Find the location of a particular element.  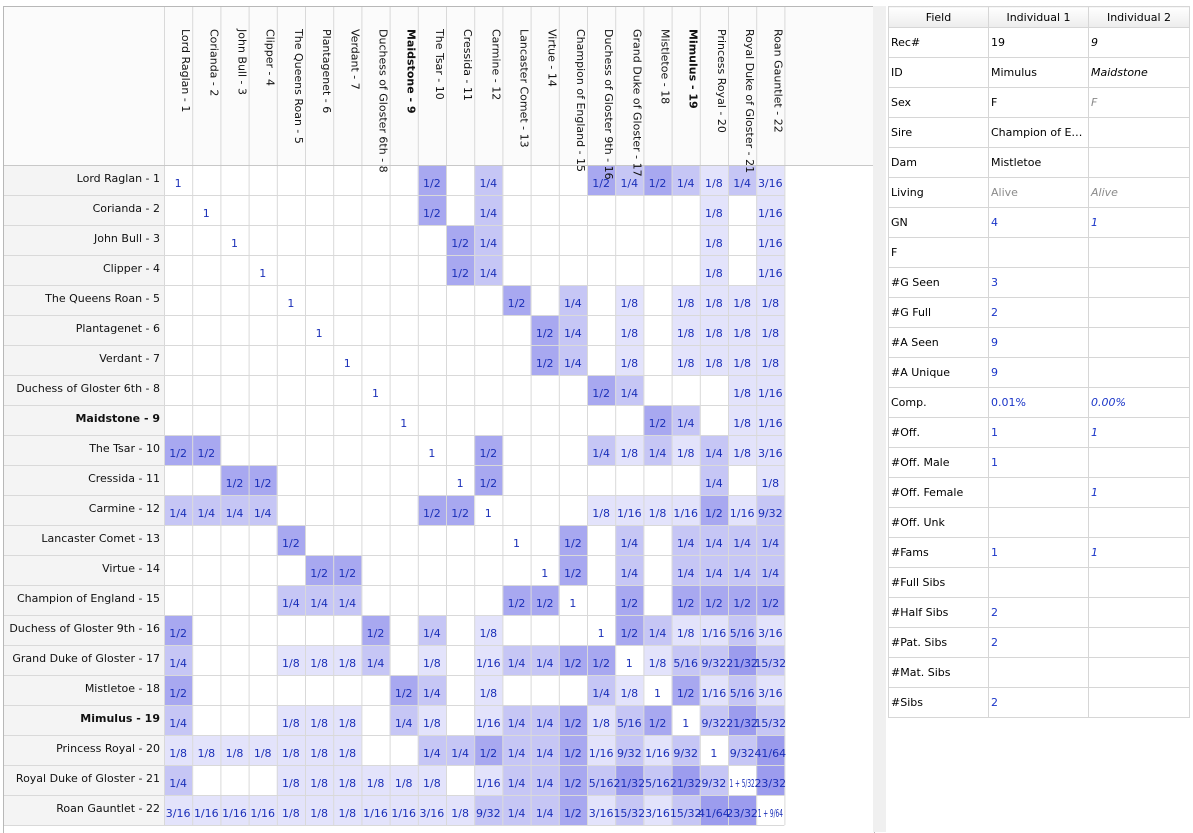

matrix-column-header: Duchess of Gloster 6th - 8 is located at coordinates (383, 101).